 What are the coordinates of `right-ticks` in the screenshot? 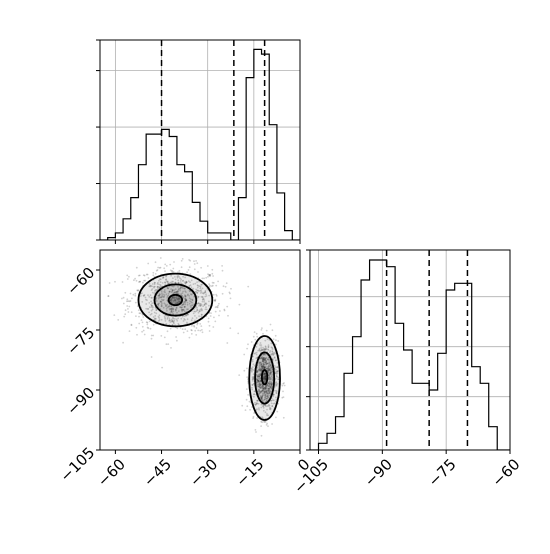 It's located at (408, 351).